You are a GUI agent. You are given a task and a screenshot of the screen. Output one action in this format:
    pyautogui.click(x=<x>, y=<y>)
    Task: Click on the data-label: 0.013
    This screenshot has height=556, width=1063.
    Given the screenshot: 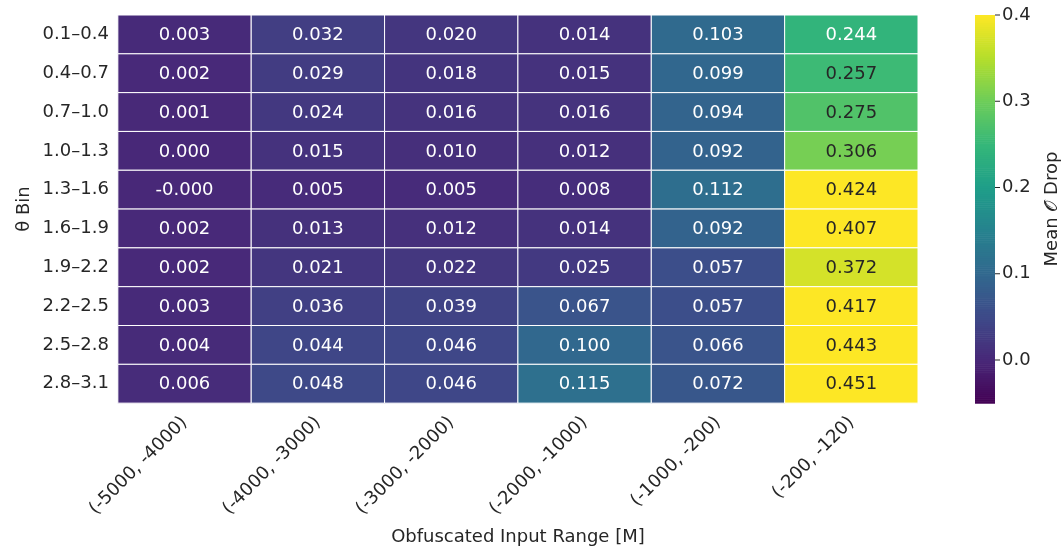 What is the action you would take?
    pyautogui.click(x=318, y=228)
    